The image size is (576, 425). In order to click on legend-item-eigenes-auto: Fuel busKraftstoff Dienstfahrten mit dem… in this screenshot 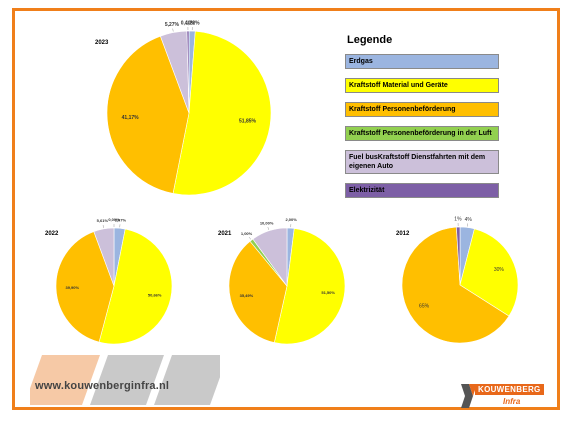, I will do `click(422, 162)`.